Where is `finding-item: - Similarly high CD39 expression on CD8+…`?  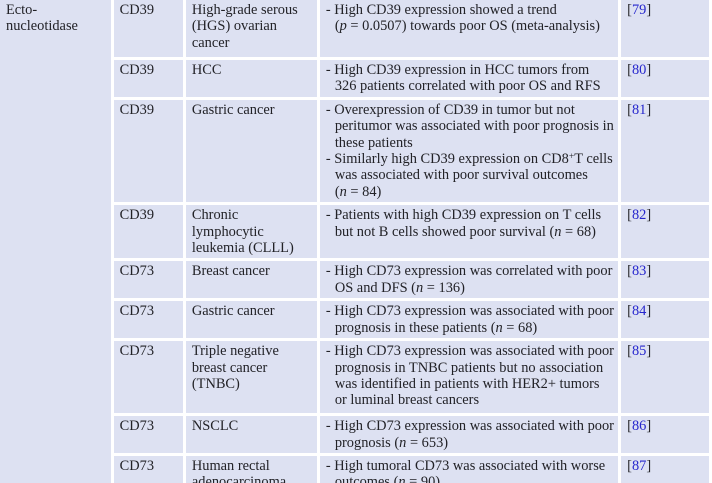
finding-item: - Similarly high CD39 expression on CD8+… is located at coordinates (469, 175).